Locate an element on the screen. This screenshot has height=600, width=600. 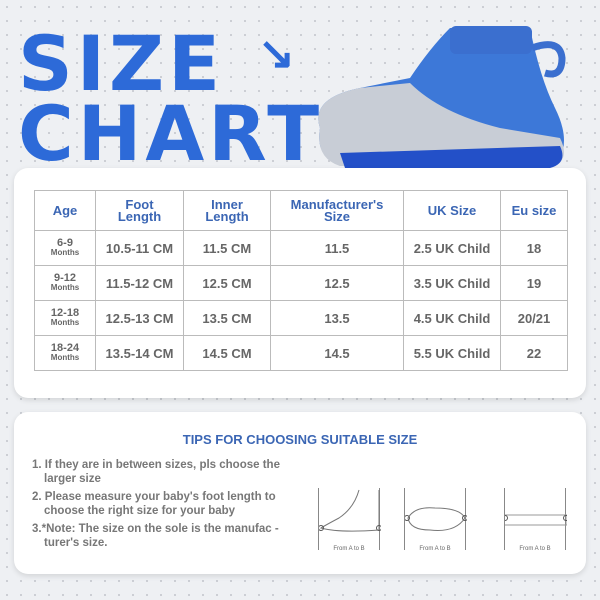
cell-age: 12-18 Months is located at coordinates (65, 318).